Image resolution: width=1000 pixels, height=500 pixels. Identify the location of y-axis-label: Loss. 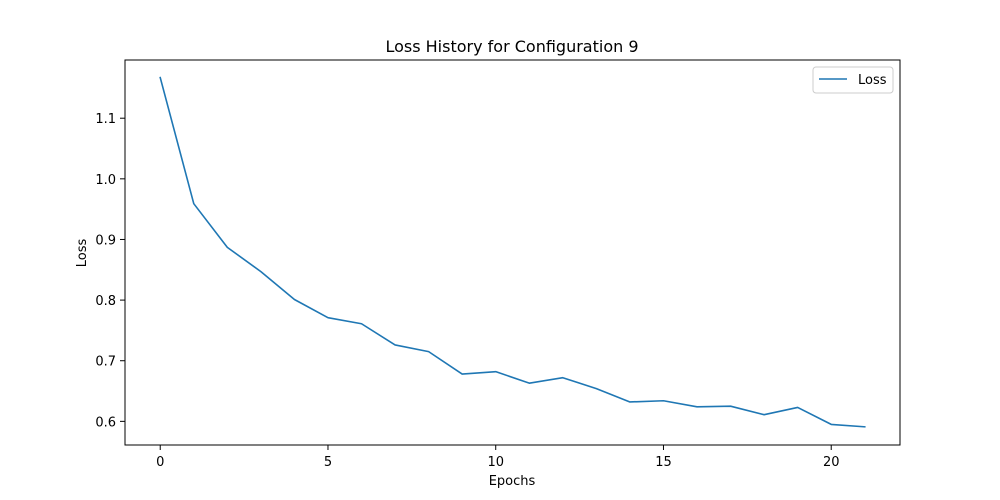
(82, 253).